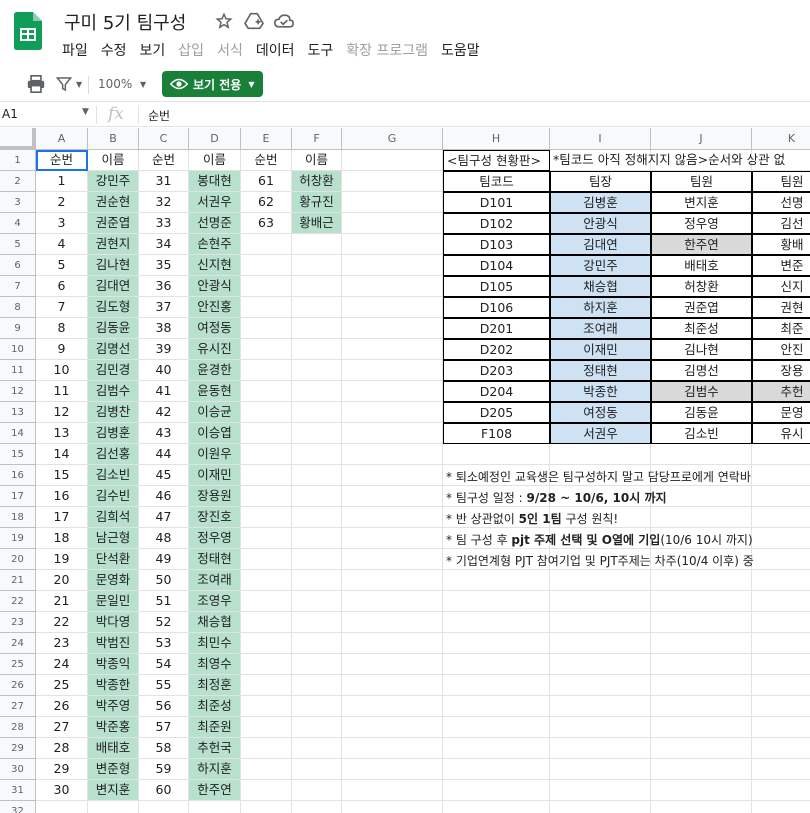 The width and height of the screenshot is (810, 813). Describe the element at coordinates (164, 685) in the screenshot. I see `roster-number-cell: 55` at that location.